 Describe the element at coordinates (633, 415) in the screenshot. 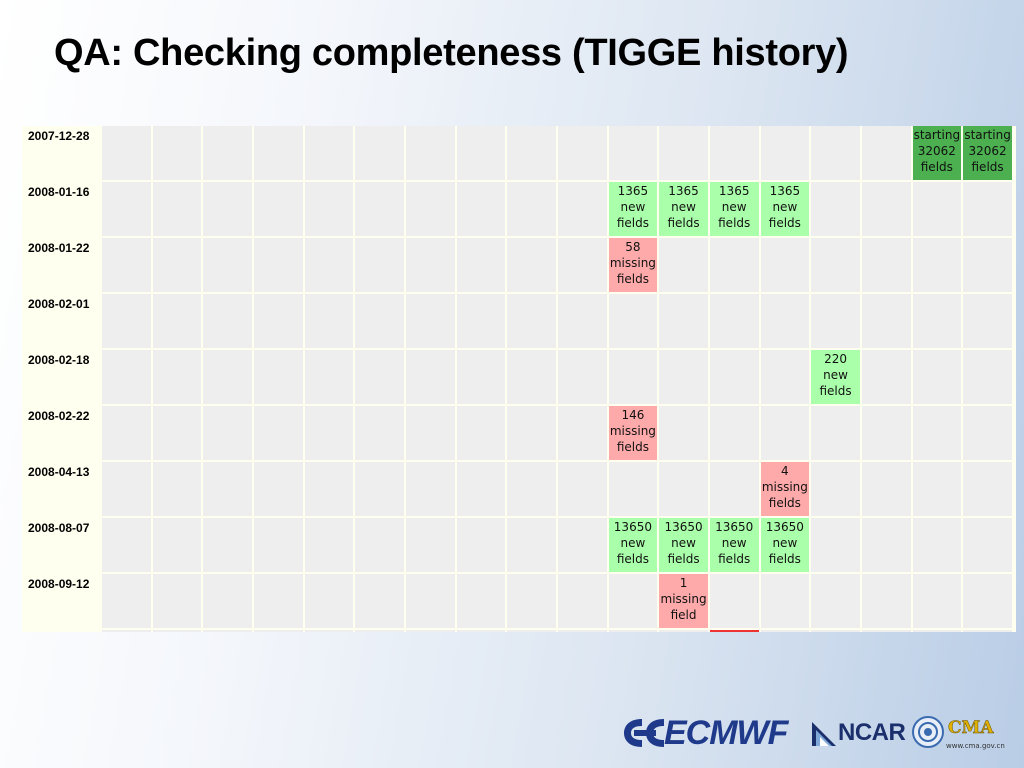

I see `cell-line: 146` at that location.